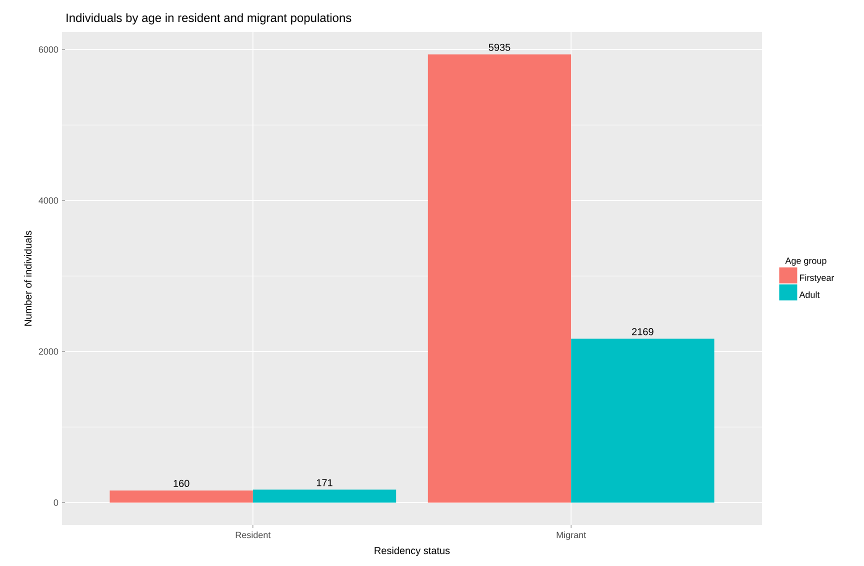 The height and width of the screenshot is (566, 864). I want to click on legend-label: Adult, so click(809, 294).